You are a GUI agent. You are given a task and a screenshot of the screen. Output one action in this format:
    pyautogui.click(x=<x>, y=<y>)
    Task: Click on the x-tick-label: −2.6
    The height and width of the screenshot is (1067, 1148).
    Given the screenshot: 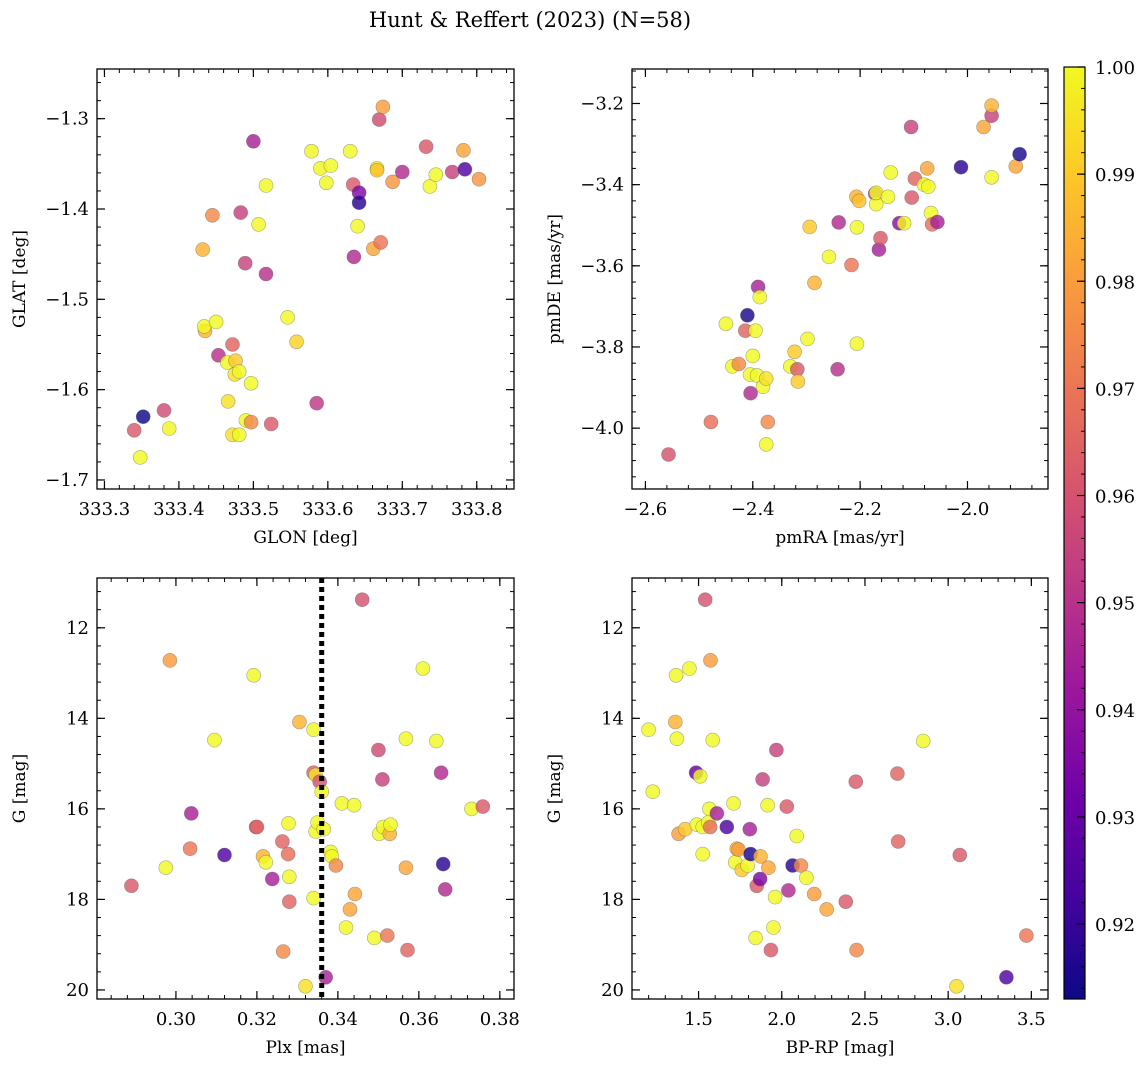 What is the action you would take?
    pyautogui.click(x=646, y=509)
    